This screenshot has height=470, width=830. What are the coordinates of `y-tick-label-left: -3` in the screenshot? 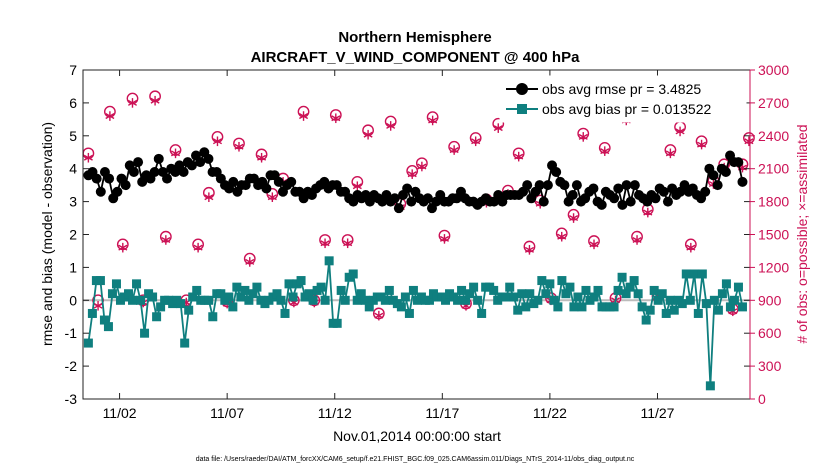 It's located at (71, 399).